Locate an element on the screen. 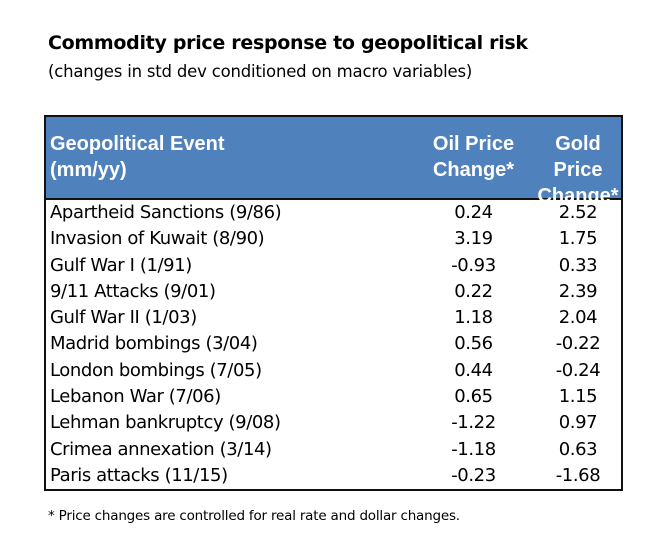 The width and height of the screenshot is (653, 558). gold-change-cell: 0.33 is located at coordinates (578, 265).